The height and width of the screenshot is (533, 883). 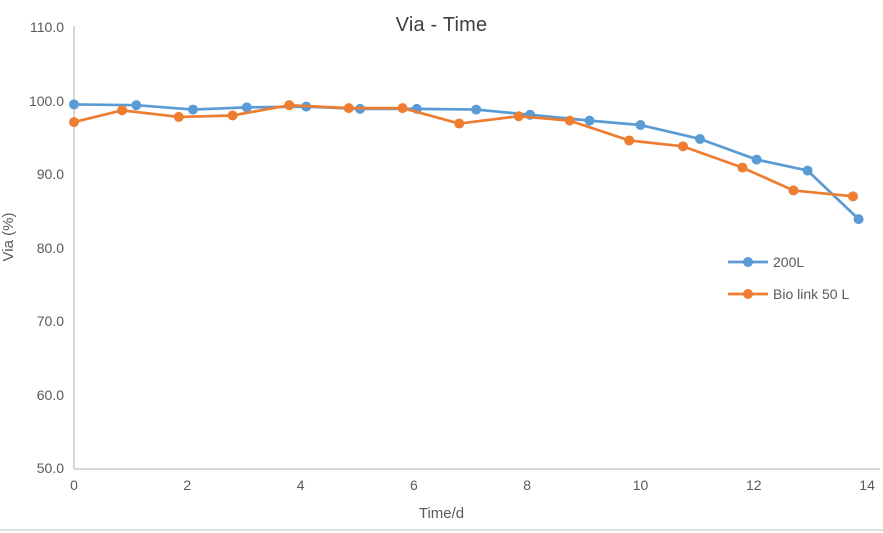 I want to click on y-tick-label: 90.0, so click(x=50, y=174).